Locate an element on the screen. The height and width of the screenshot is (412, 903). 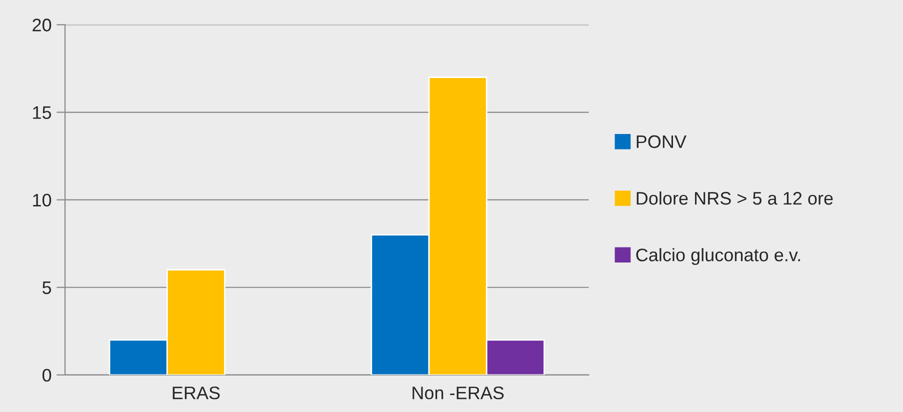
y-tick-label: 5 is located at coordinates (47, 287).